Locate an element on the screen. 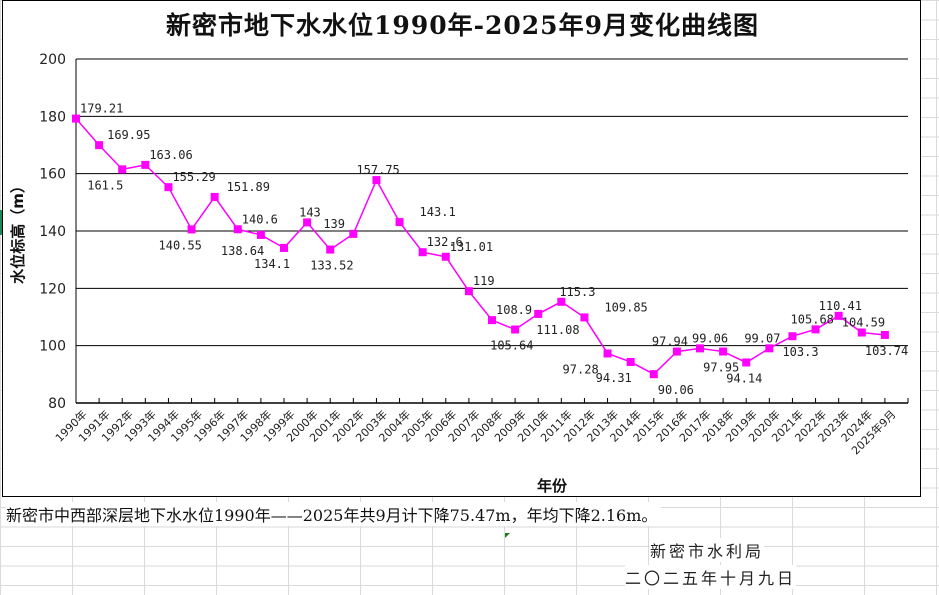 The image size is (939, 595). data-label: 99.07 is located at coordinates (762, 338).